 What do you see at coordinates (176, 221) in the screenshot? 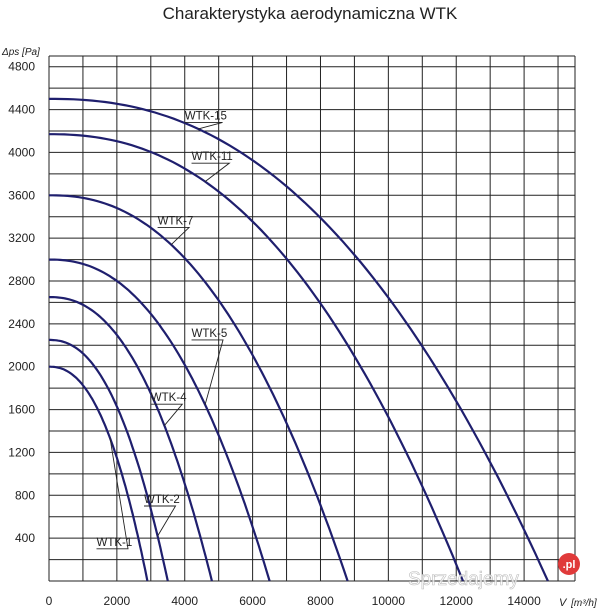
I see `curve-label-wtk-7: WTK-7` at bounding box center [176, 221].